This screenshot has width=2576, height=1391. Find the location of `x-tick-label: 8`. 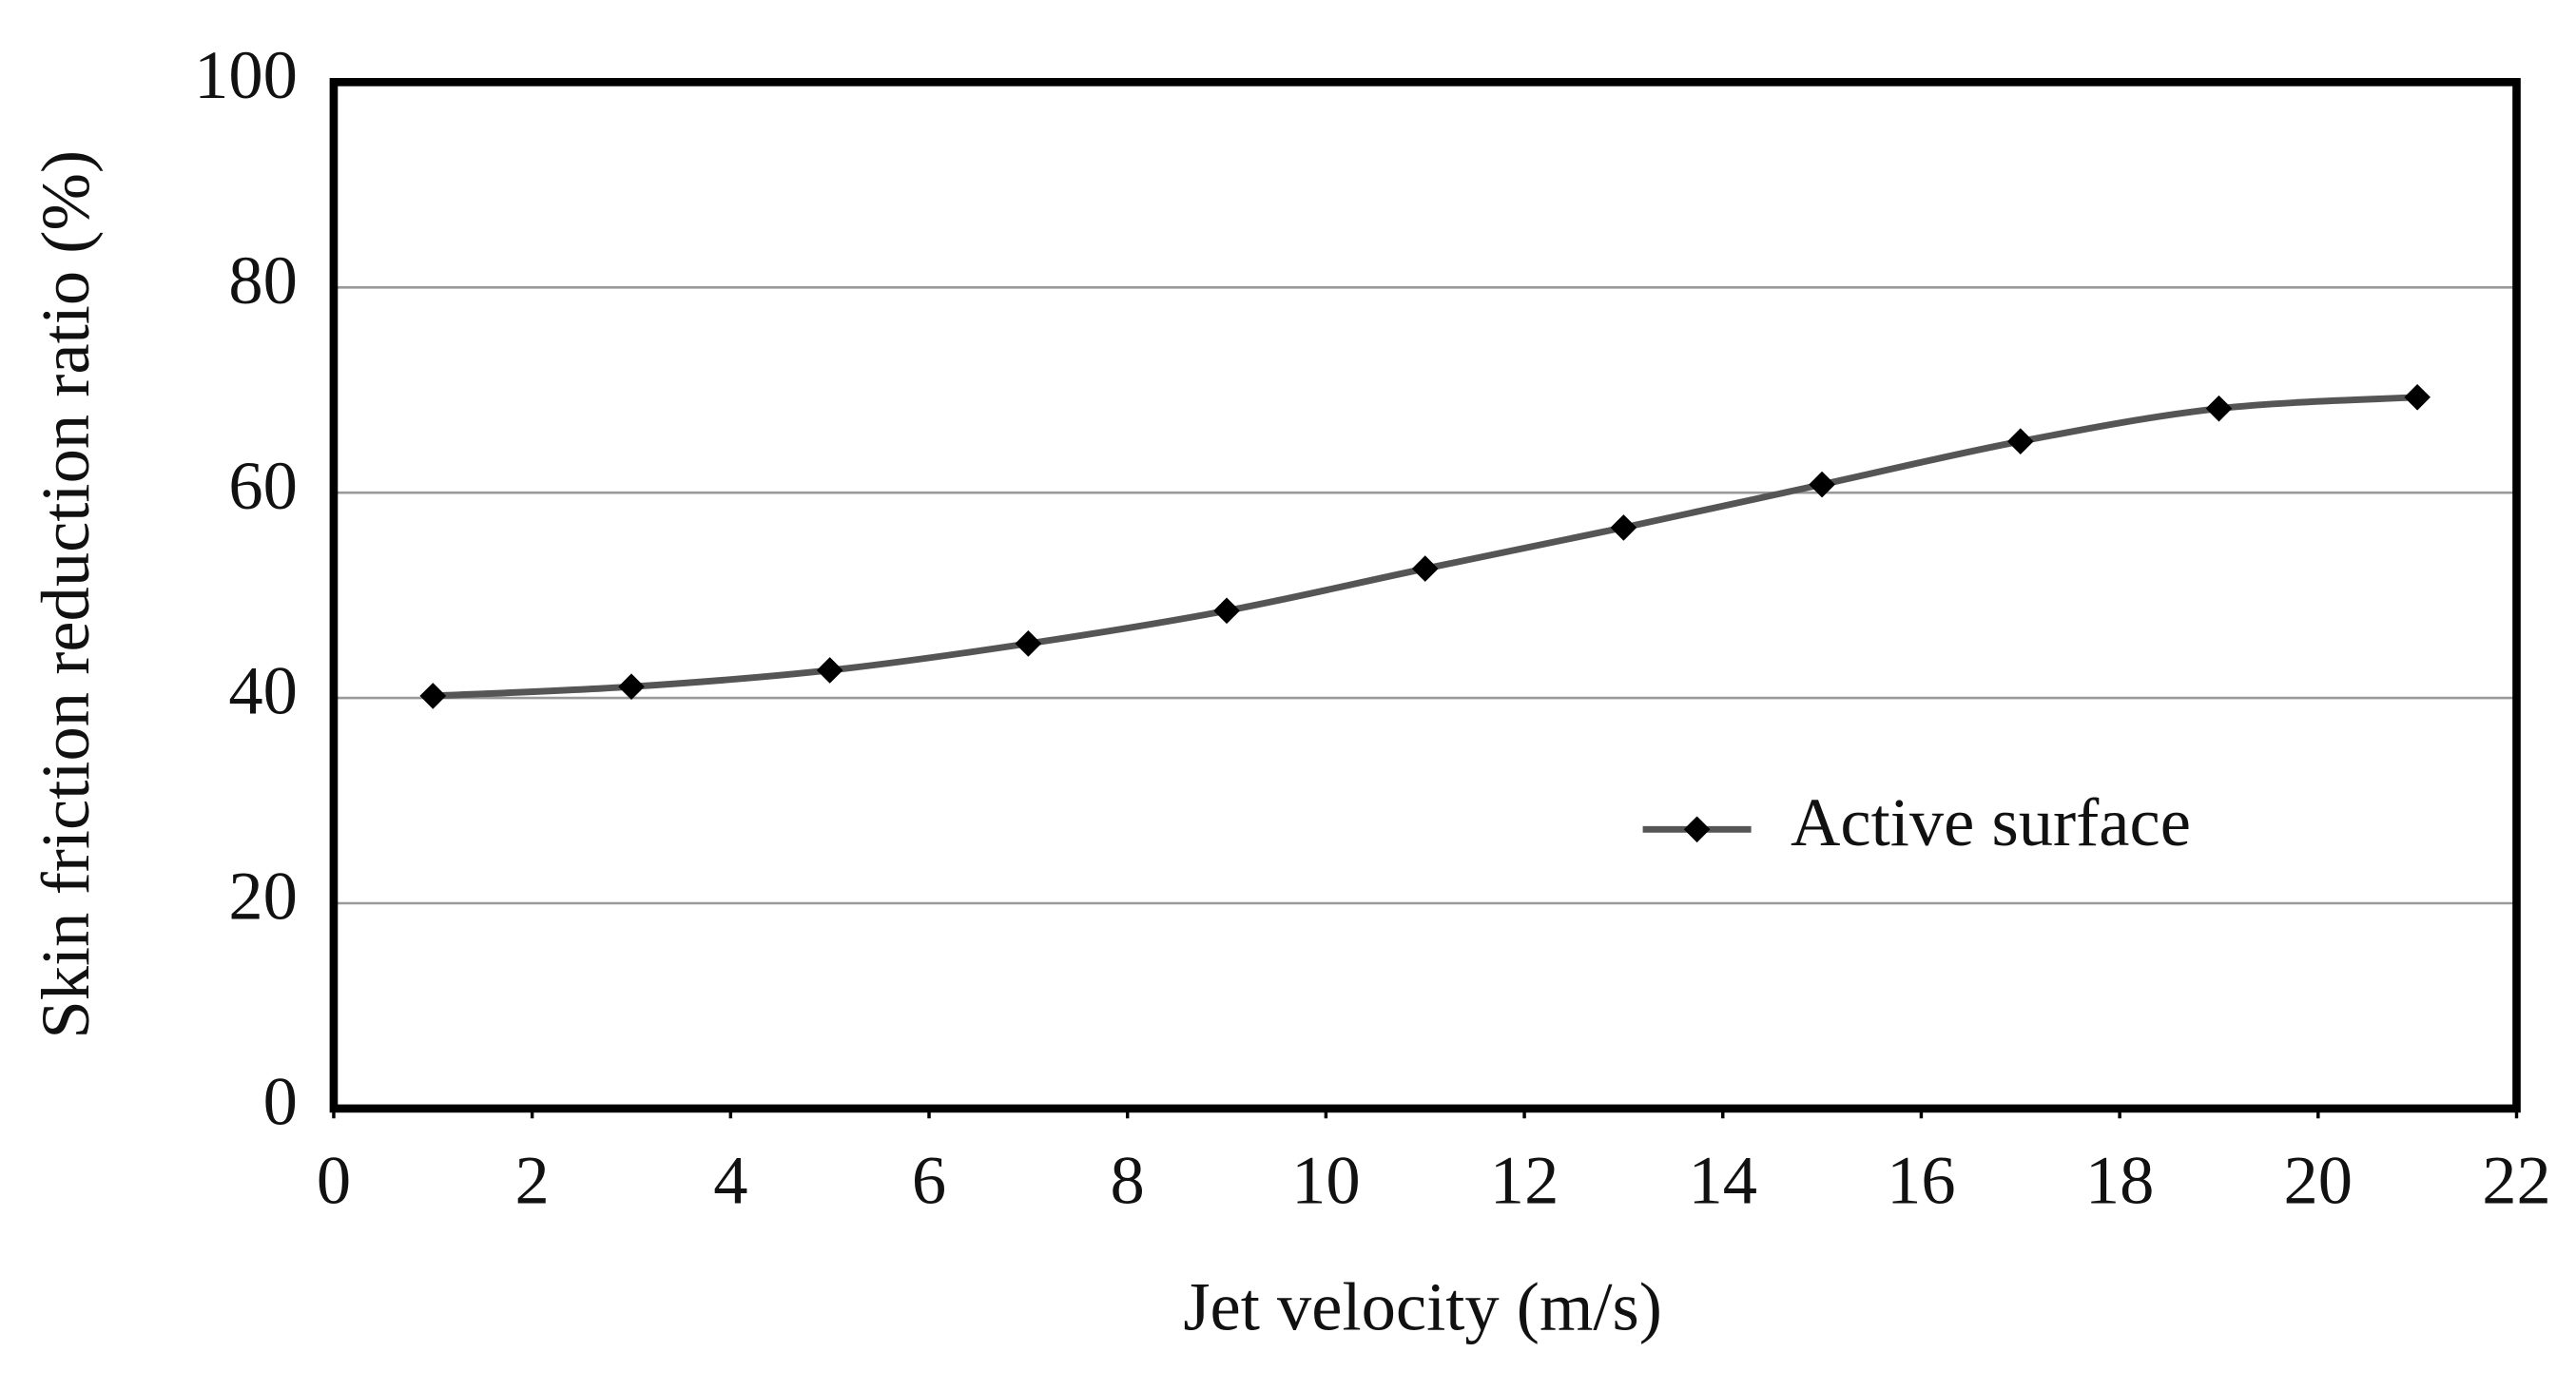

x-tick-label: 8 is located at coordinates (1128, 1179).